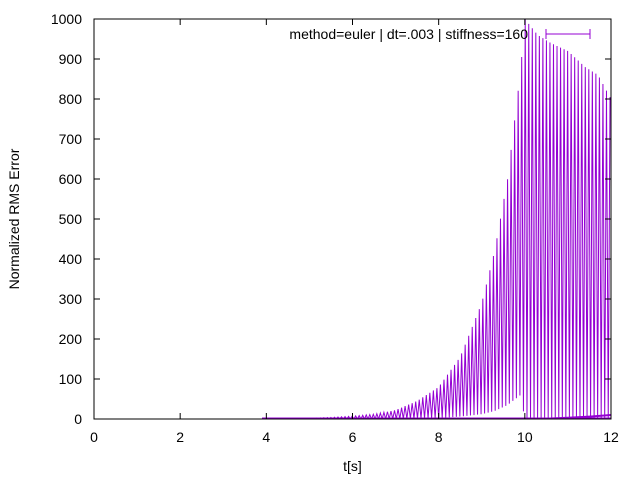 This screenshot has height=480, width=640. Describe the element at coordinates (94, 437) in the screenshot. I see `x-tick-label: 0` at that location.